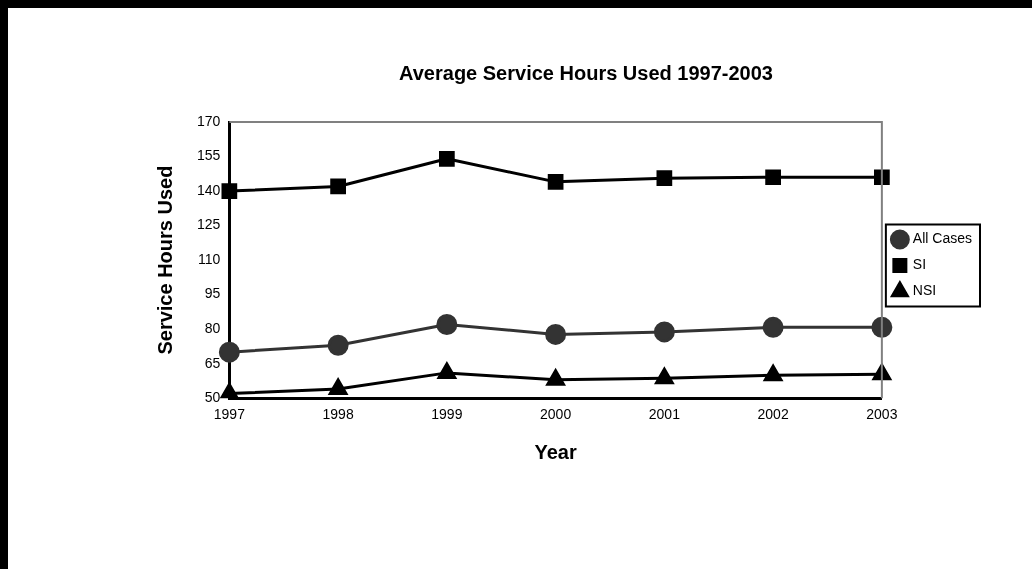 This screenshot has height=569, width=1032. Describe the element at coordinates (229, 414) in the screenshot. I see `x-tick-label: 1997` at that location.